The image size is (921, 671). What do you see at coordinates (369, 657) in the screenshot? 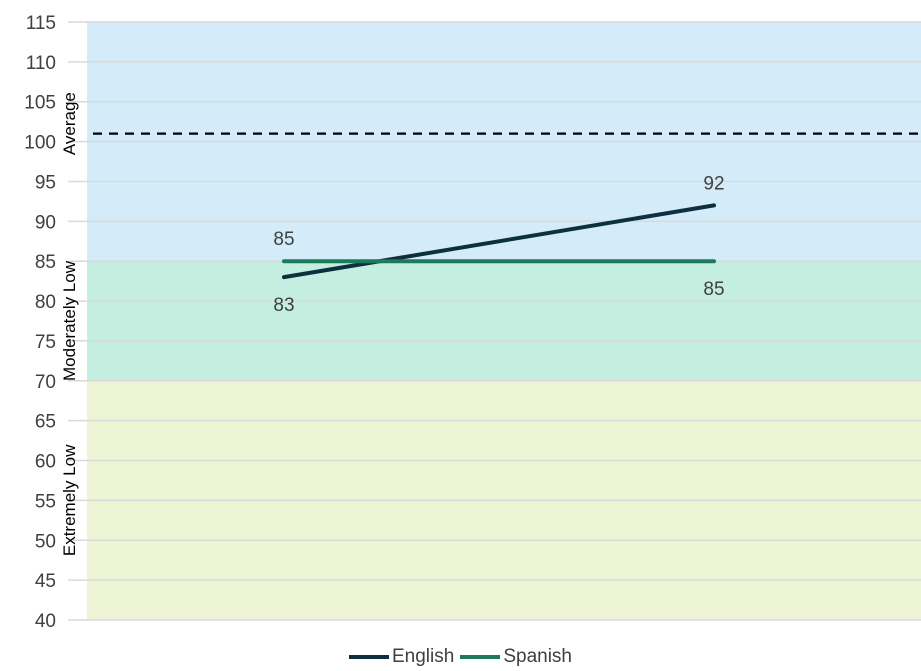
I see `legend-swatch-english` at bounding box center [369, 657].